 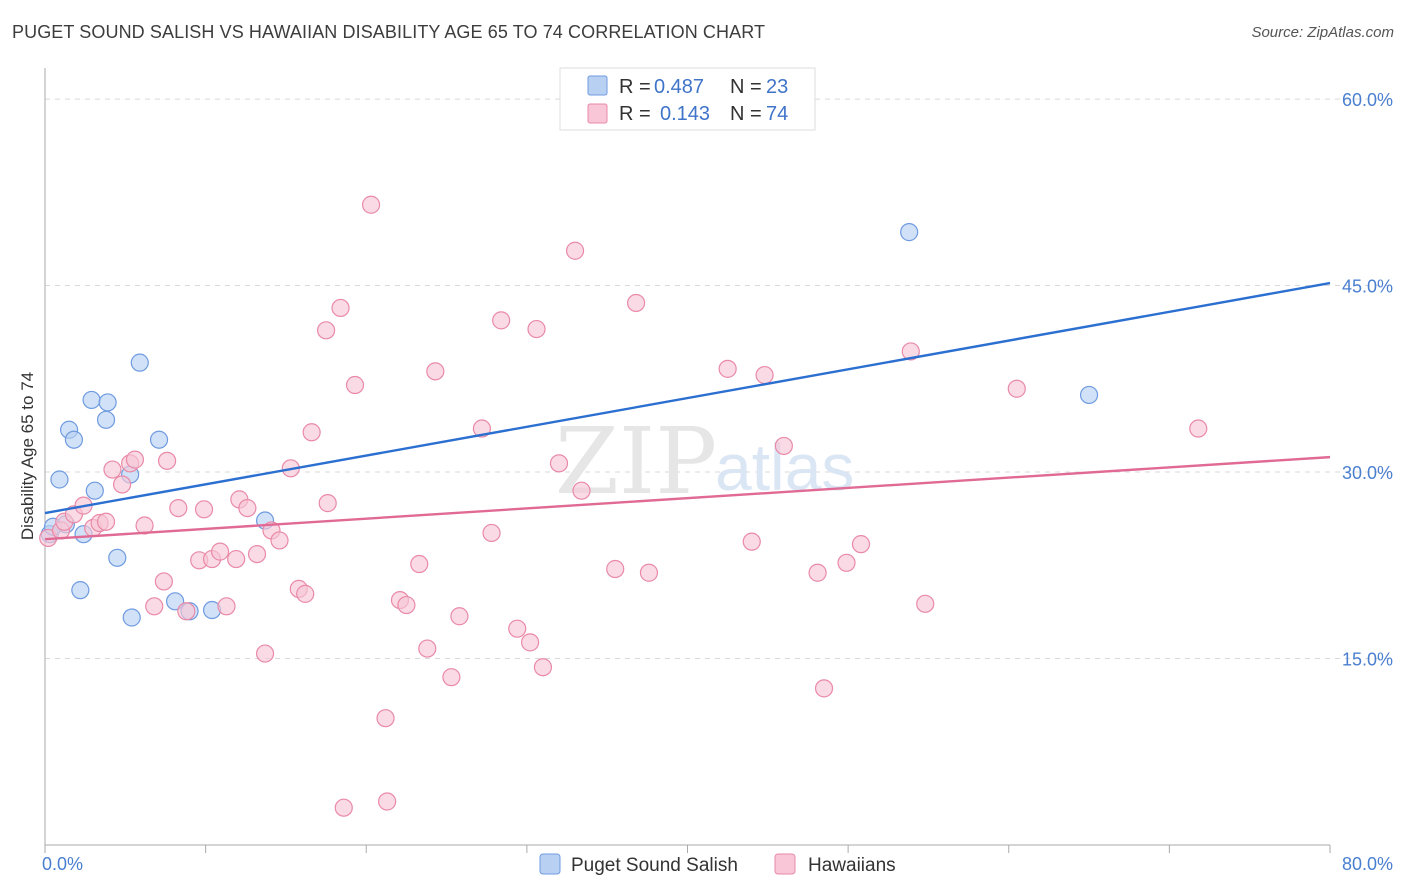 I want to click on legend-r-value-hawaiians: 0.143, so click(x=685, y=114).